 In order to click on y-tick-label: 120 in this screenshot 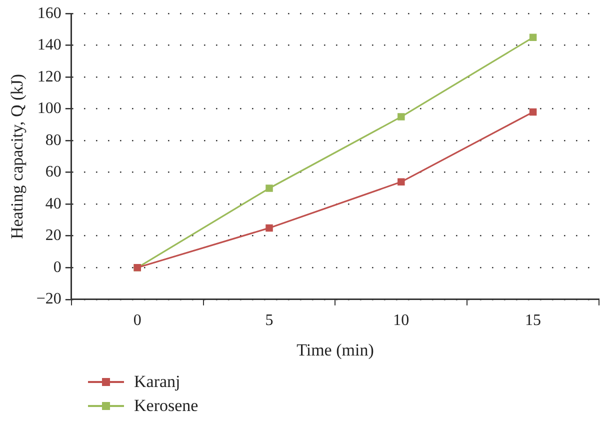, I will do `click(49, 77)`.